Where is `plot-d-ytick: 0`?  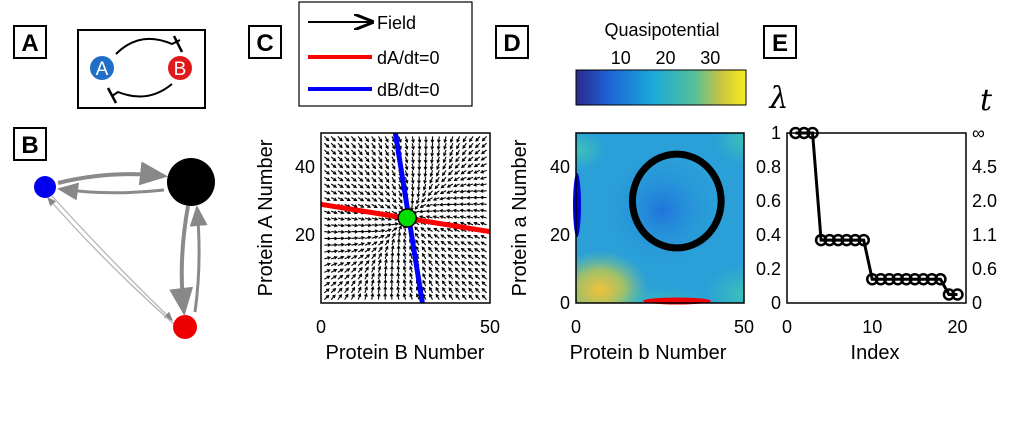
plot-d-ytick: 0 is located at coordinates (565, 303).